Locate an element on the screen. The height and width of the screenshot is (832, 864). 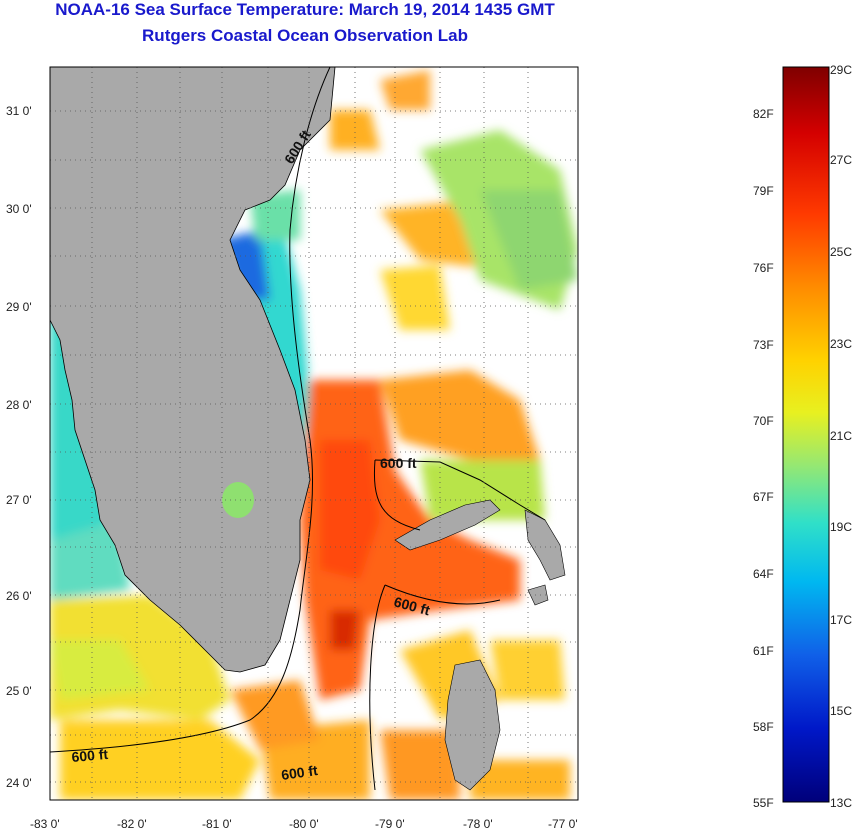
andros is located at coordinates (472, 725).